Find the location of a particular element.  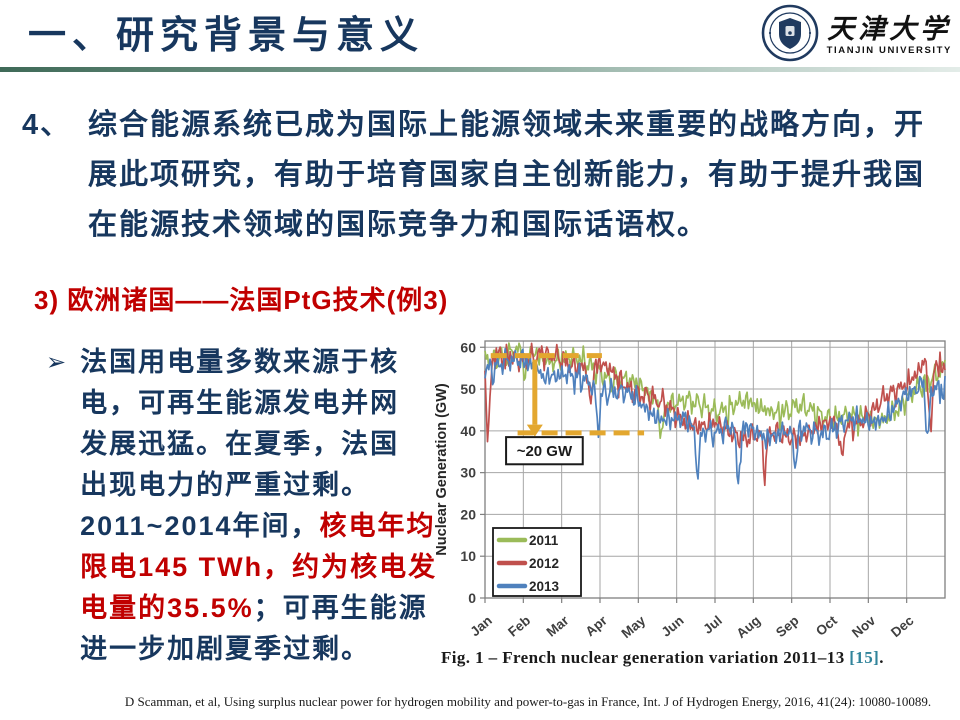

svg-text: Aug is located at coordinates (749, 627).